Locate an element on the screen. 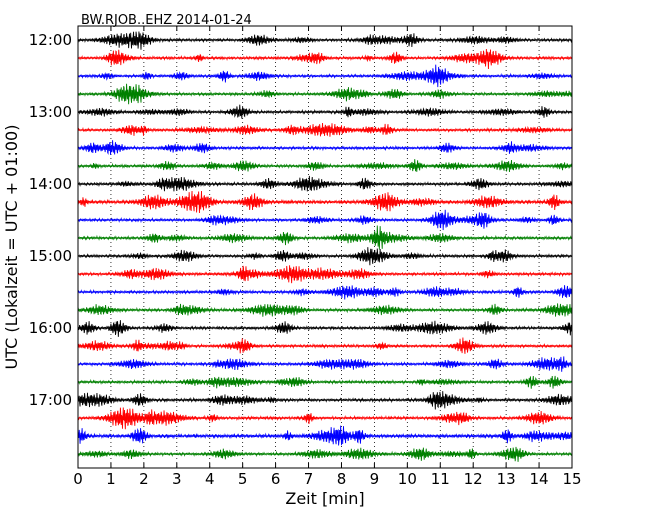 This screenshot has height=520, width=650. x-tick-label: 3 is located at coordinates (177, 479).